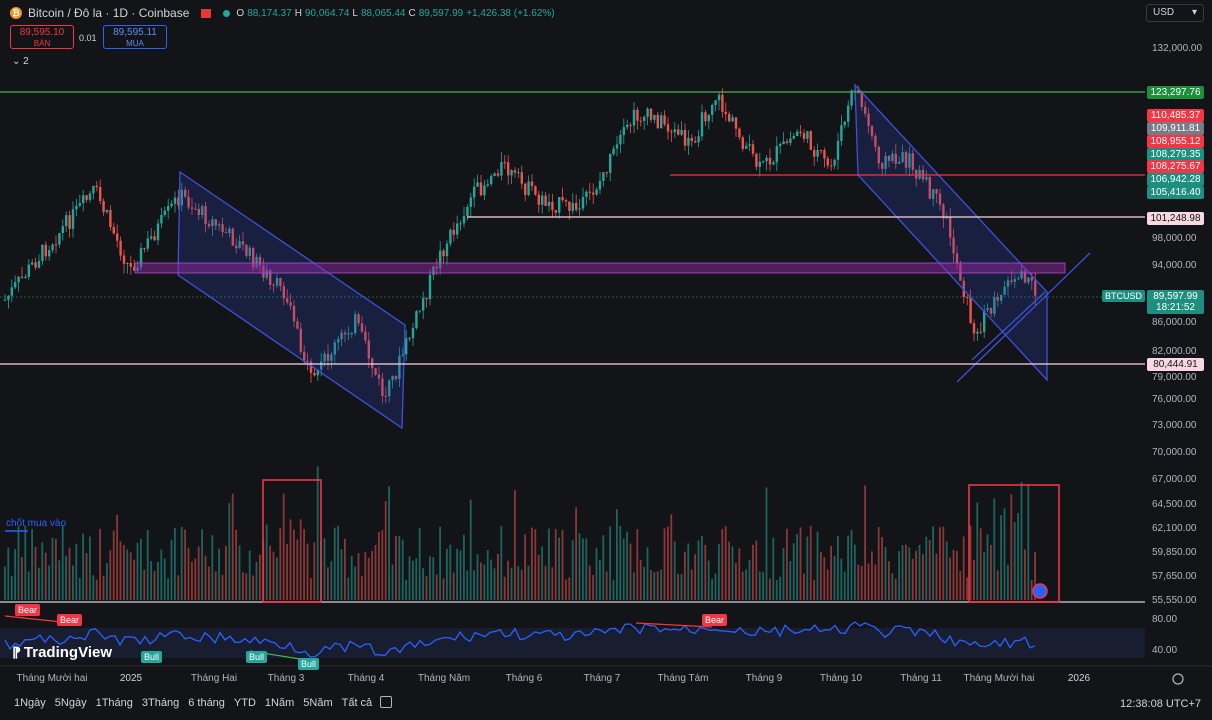  I want to click on price-tag: 108,275.67, so click(1175, 166).